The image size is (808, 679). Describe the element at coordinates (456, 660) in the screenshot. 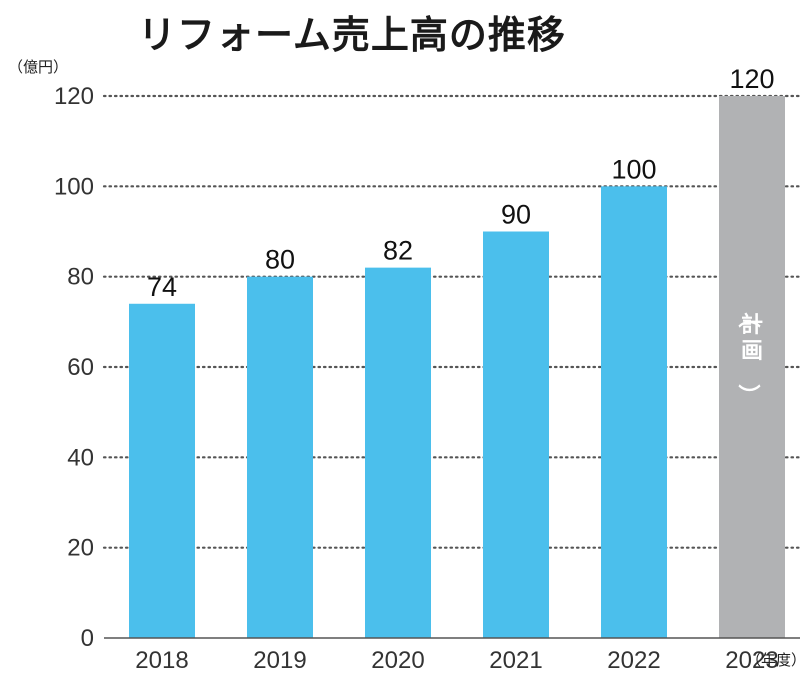

I see `x-tick-labels: 2018 2019 2020 2021 2022 2023` at that location.